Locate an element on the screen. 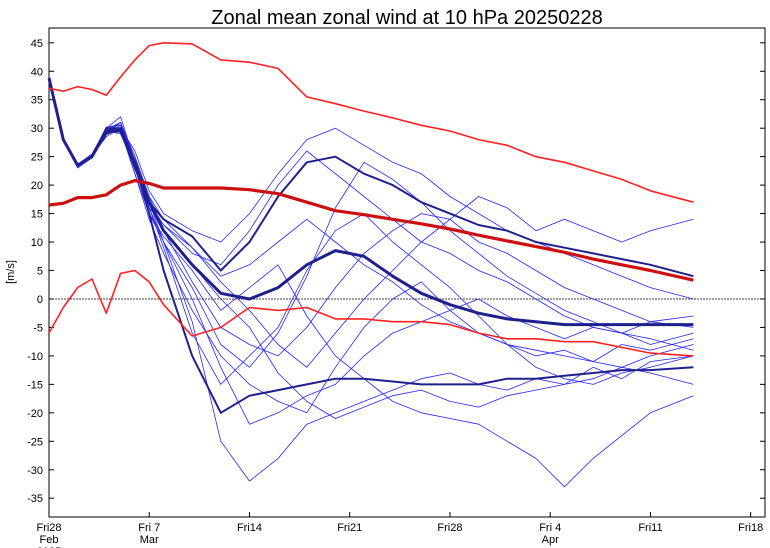 Image resolution: width=770 pixels, height=548 pixels. y-tick-label: 15 is located at coordinates (37, 215).